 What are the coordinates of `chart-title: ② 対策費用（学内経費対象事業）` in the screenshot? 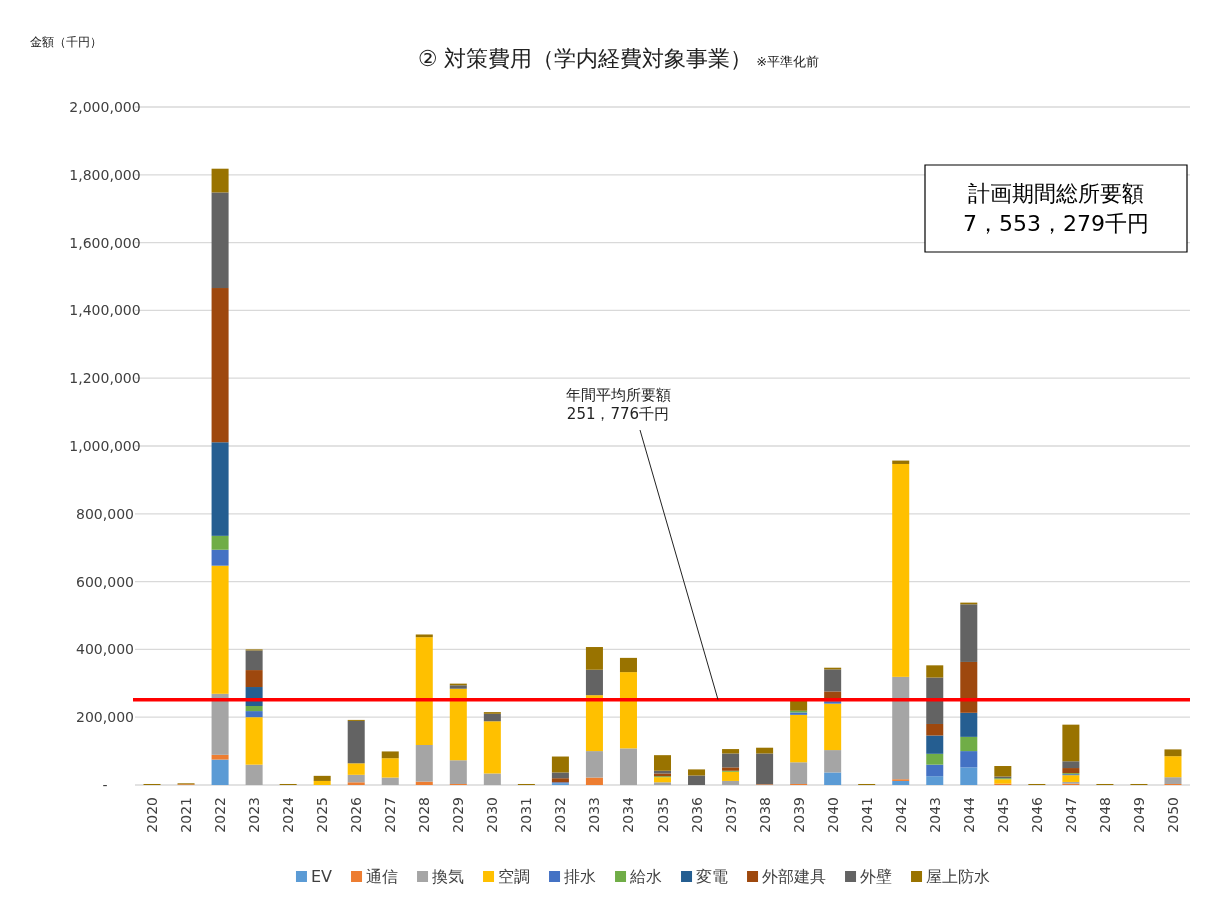 It's located at (585, 58).